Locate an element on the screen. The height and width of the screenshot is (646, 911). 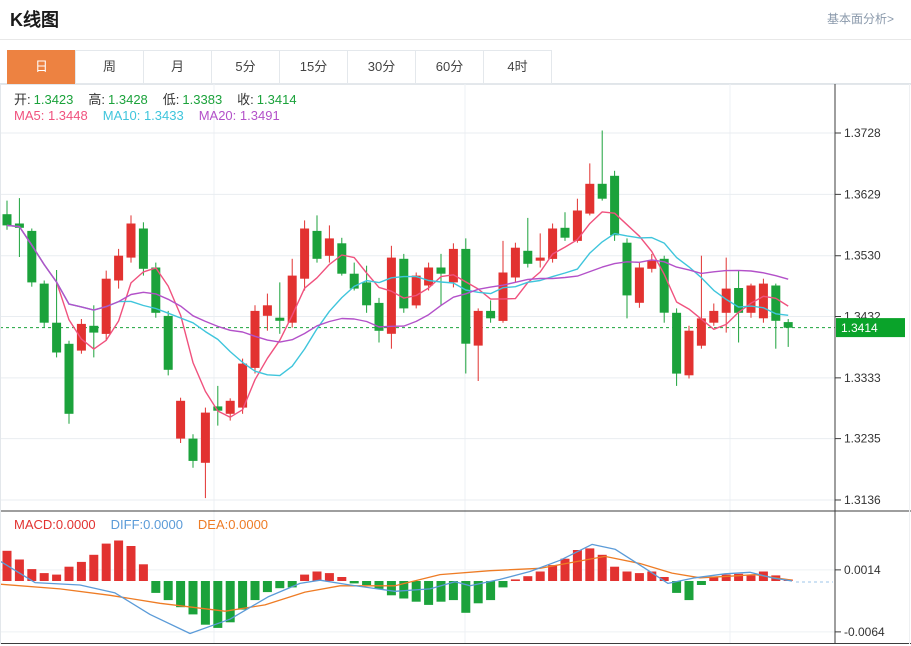
ma20-readout: MA20: 1.3491 is located at coordinates (239, 115).